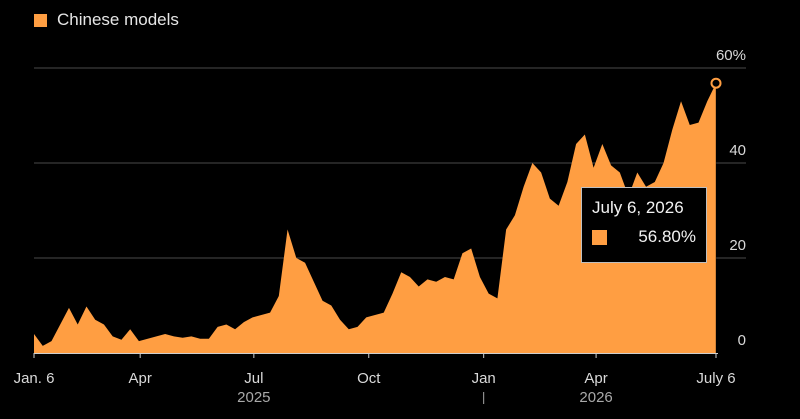  What do you see at coordinates (737, 150) in the screenshot?
I see `y-tick-label-40: 40` at bounding box center [737, 150].